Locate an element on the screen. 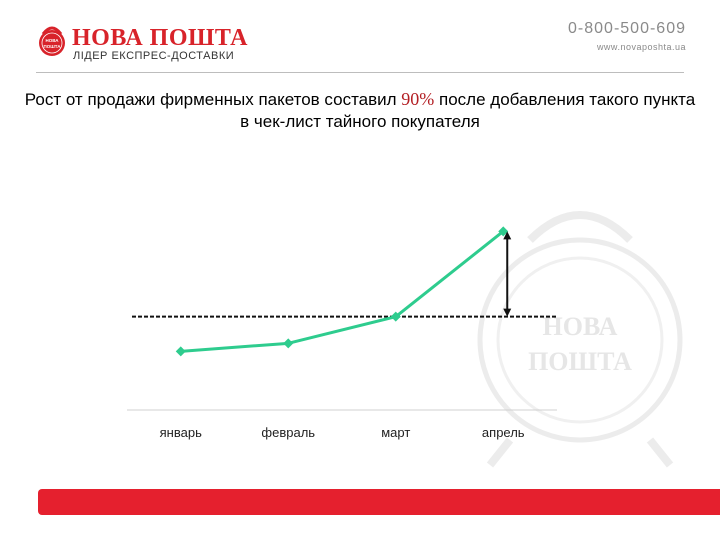 The width and height of the screenshot is (720, 540). brand-tagline: ЛІДЕР ЕКСПРЕС-ДОСТАВКИ is located at coordinates (154, 56).